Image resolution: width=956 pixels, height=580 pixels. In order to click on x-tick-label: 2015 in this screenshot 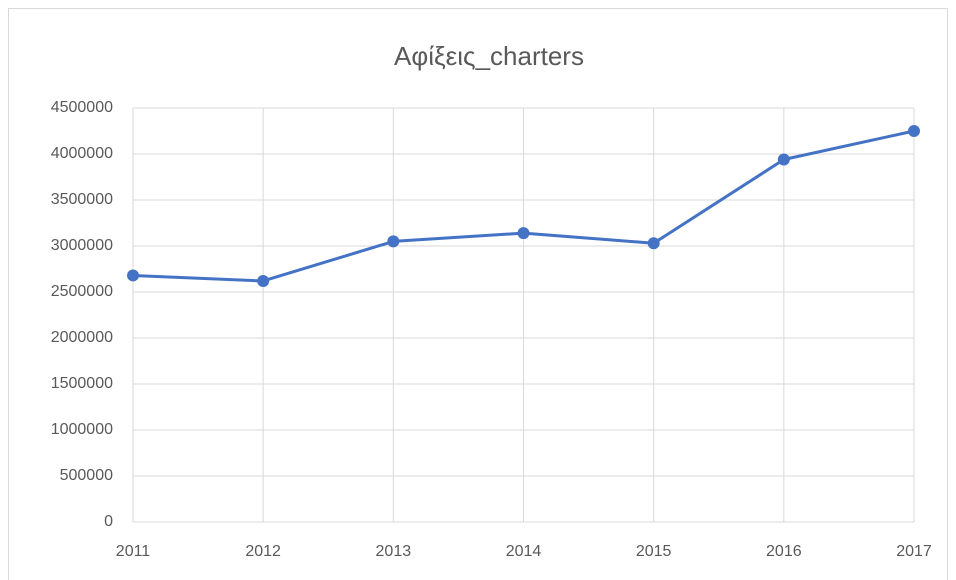, I will do `click(654, 551)`.